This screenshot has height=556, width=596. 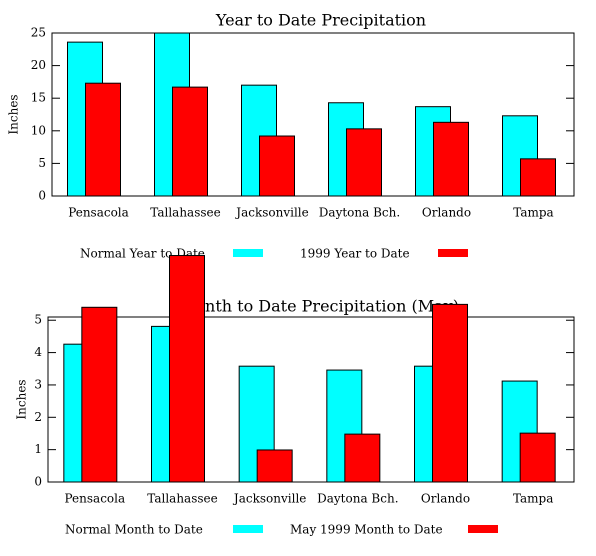 I want to click on legend-label: Normal Month to Date, so click(x=134, y=530).